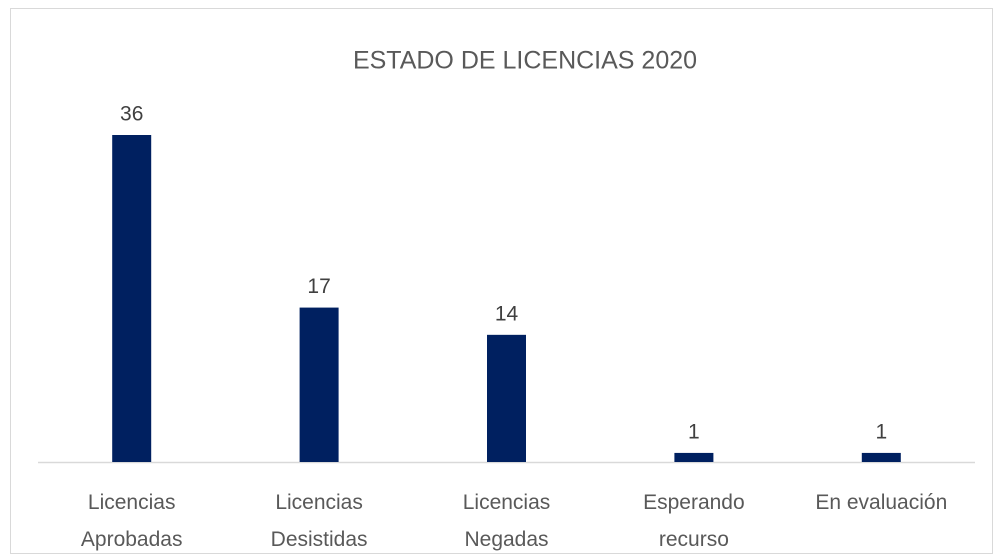  What do you see at coordinates (131, 114) in the screenshot?
I see `data-label: 36` at bounding box center [131, 114].